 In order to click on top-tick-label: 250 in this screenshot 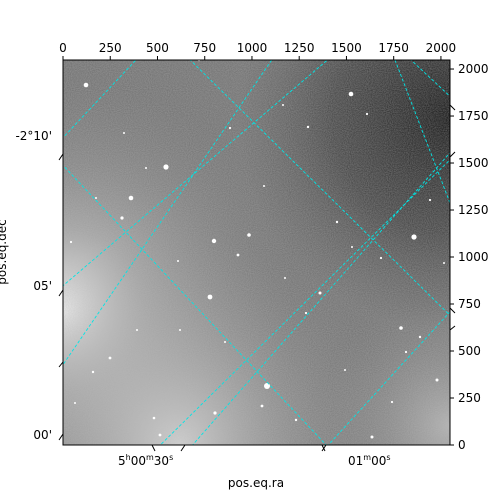, I will do `click(110, 48)`.